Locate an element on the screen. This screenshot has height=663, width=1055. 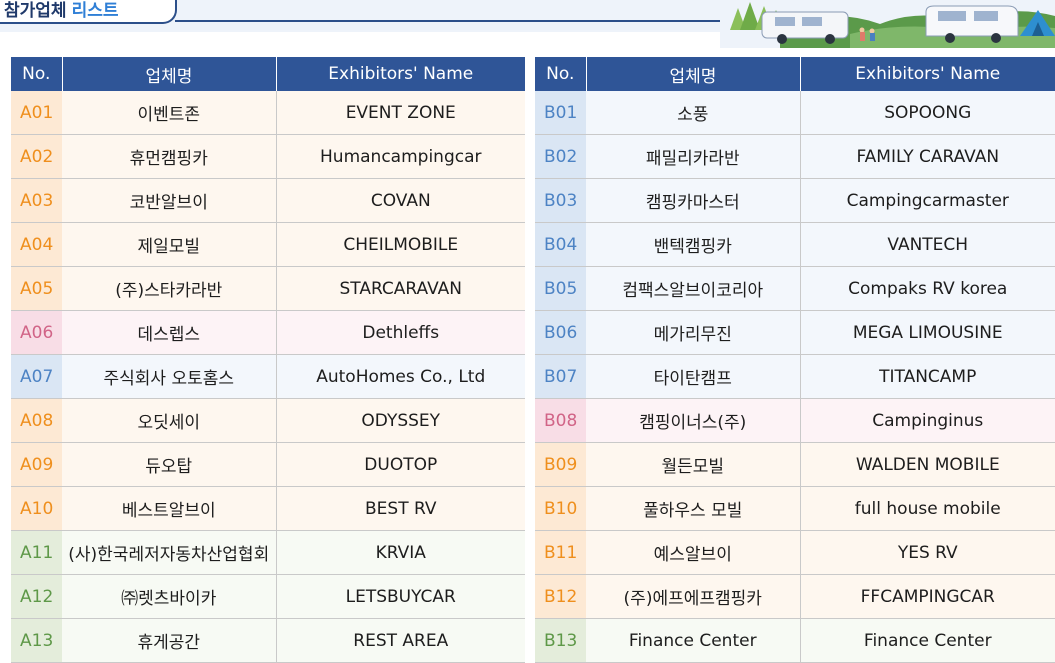
table-row: B02 패밀리카라반 FAMILY CARAVAN is located at coordinates (795, 156).